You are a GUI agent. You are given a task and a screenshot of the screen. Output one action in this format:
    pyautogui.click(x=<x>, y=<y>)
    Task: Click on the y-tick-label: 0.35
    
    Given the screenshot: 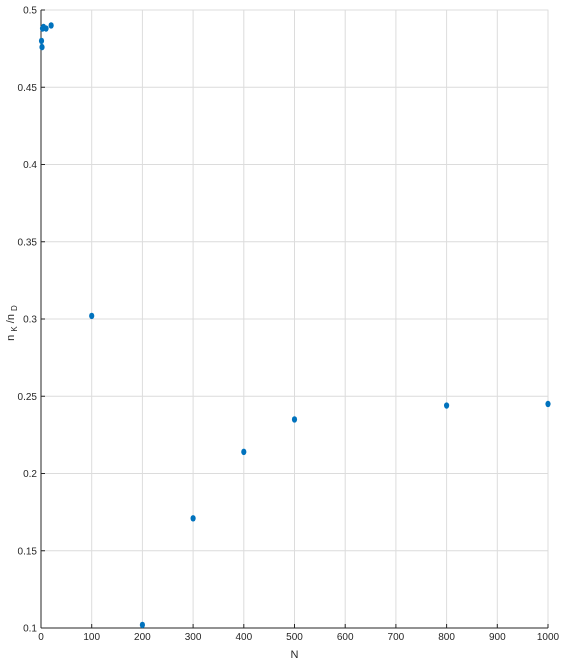 What is the action you would take?
    pyautogui.click(x=28, y=242)
    